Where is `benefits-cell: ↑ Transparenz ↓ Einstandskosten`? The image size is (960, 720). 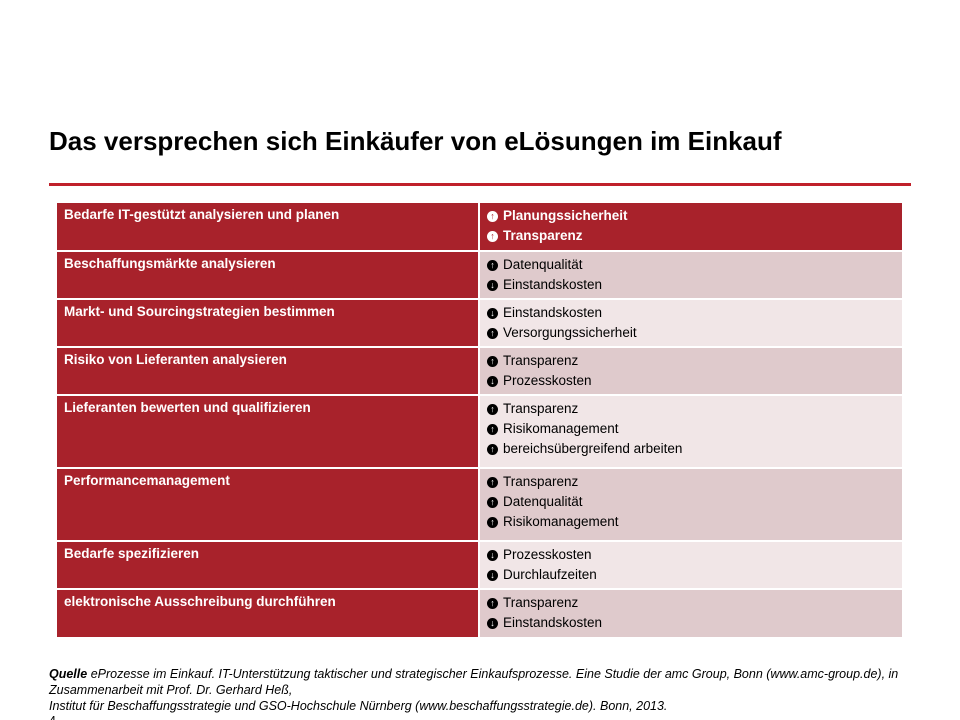 benefits-cell: ↑ Transparenz ↓ Einstandskosten is located at coordinates (691, 613).